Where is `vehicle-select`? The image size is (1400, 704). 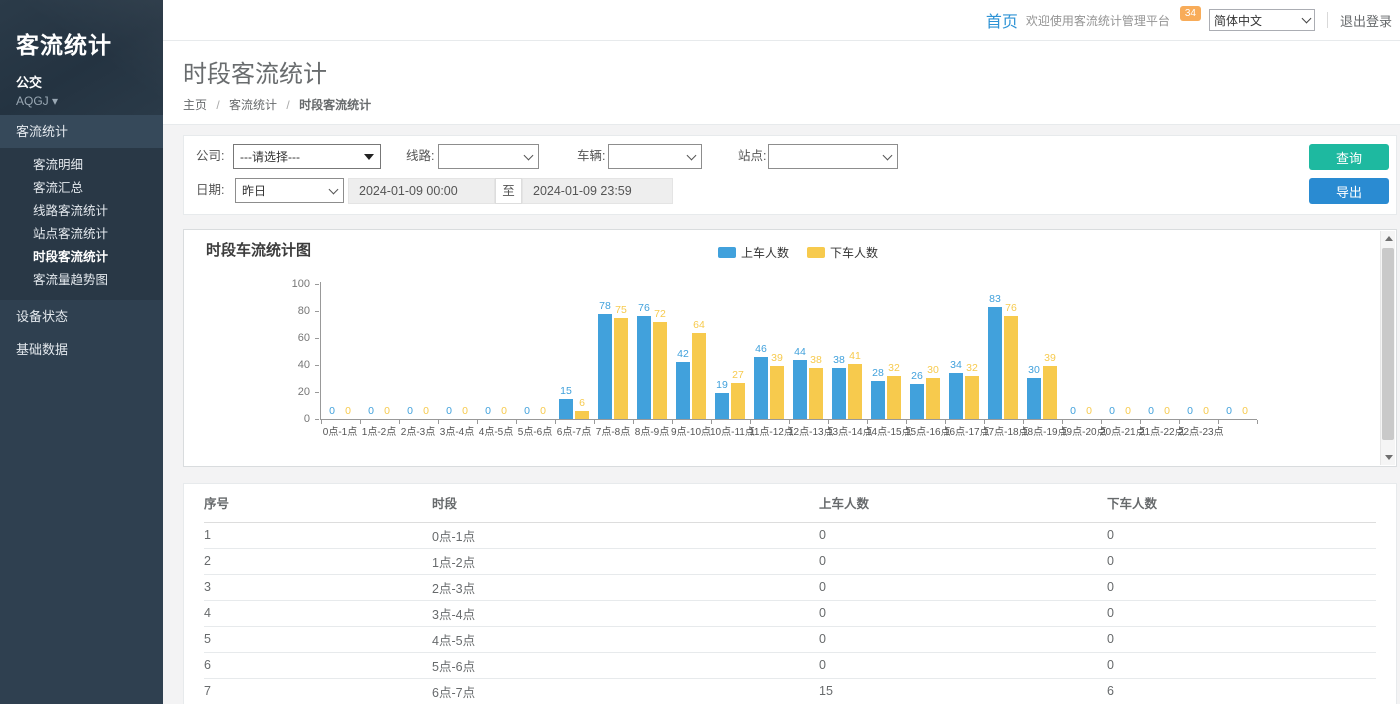
vehicle-select is located at coordinates (655, 156).